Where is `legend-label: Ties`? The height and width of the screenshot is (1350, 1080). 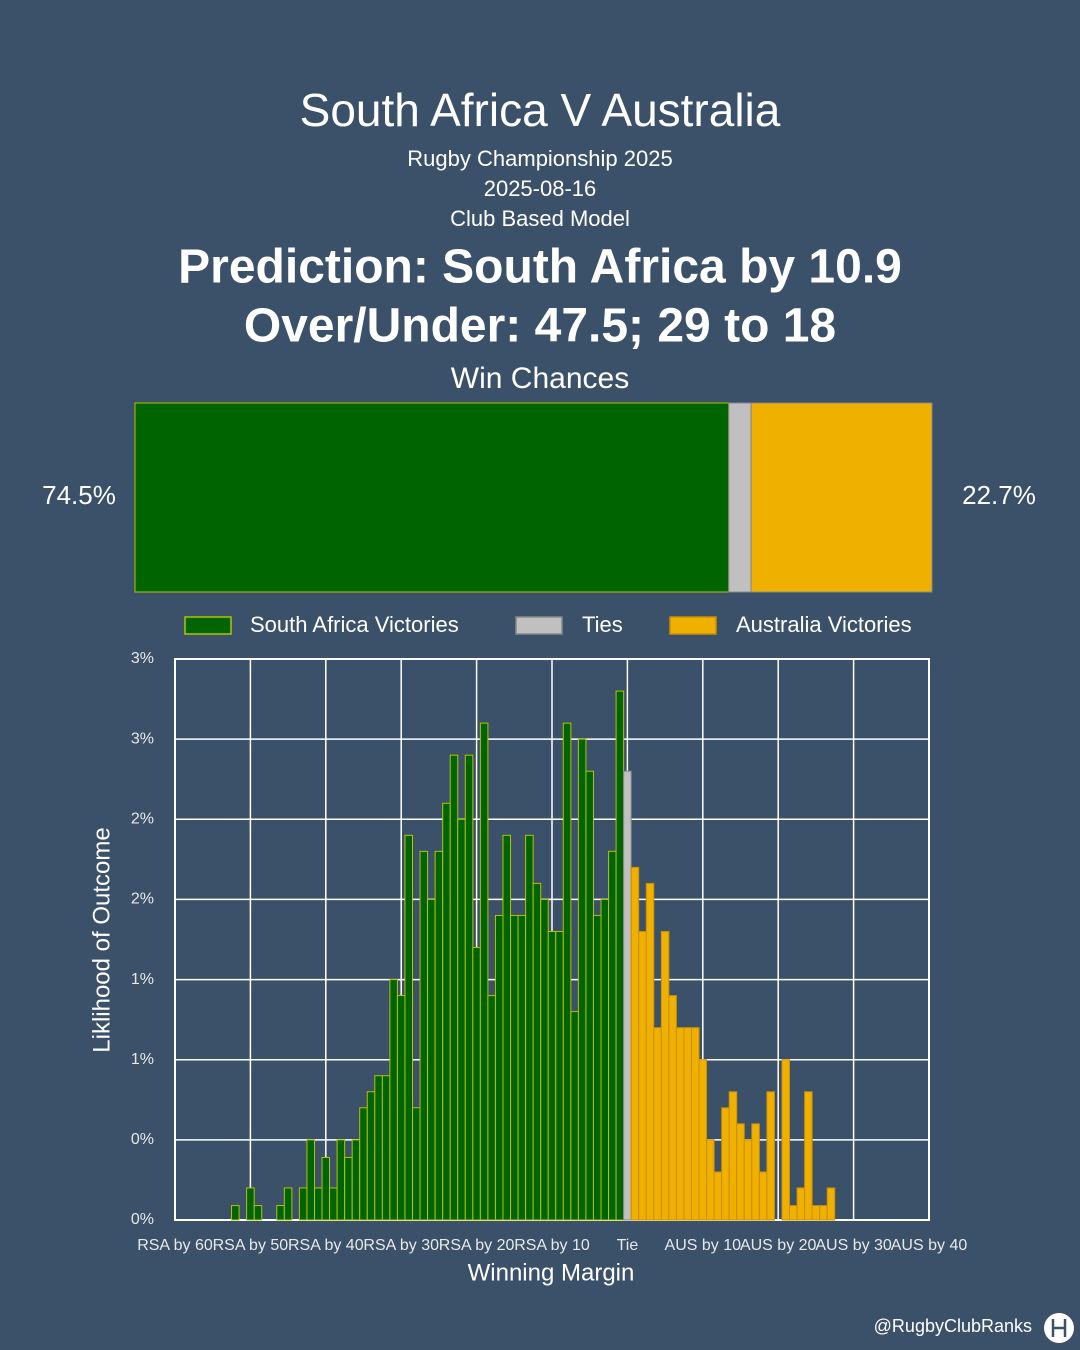
legend-label: Ties is located at coordinates (602, 624).